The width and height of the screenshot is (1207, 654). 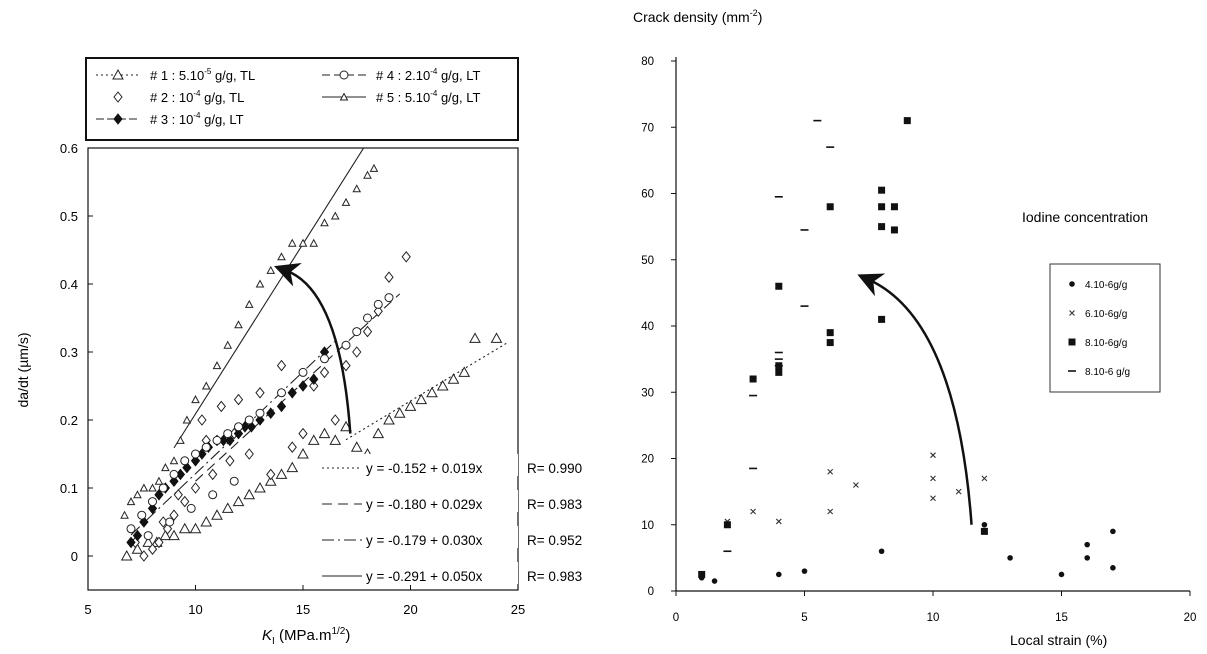 I want to click on fit-equation: y = -0.152 + 0.019x, so click(x=424, y=468).